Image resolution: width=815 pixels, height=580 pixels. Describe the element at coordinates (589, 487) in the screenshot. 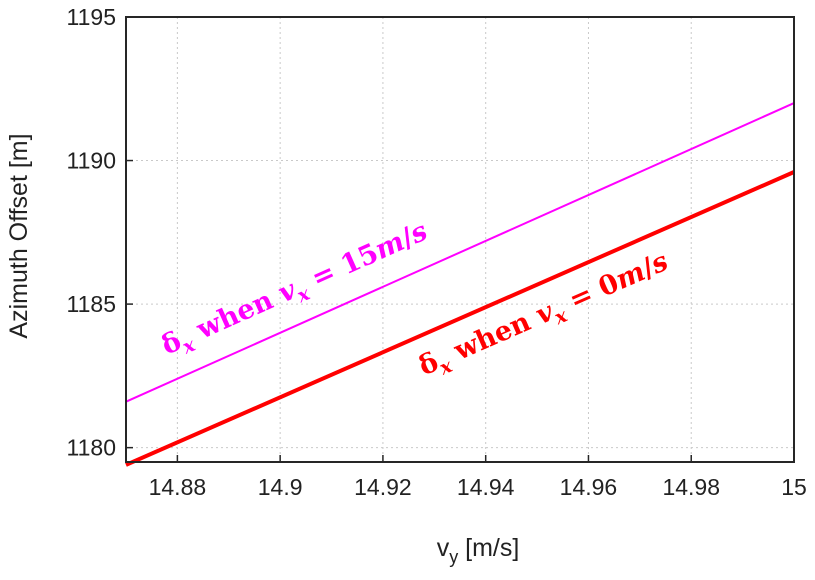

I see `x-tick-label: 14.96` at that location.